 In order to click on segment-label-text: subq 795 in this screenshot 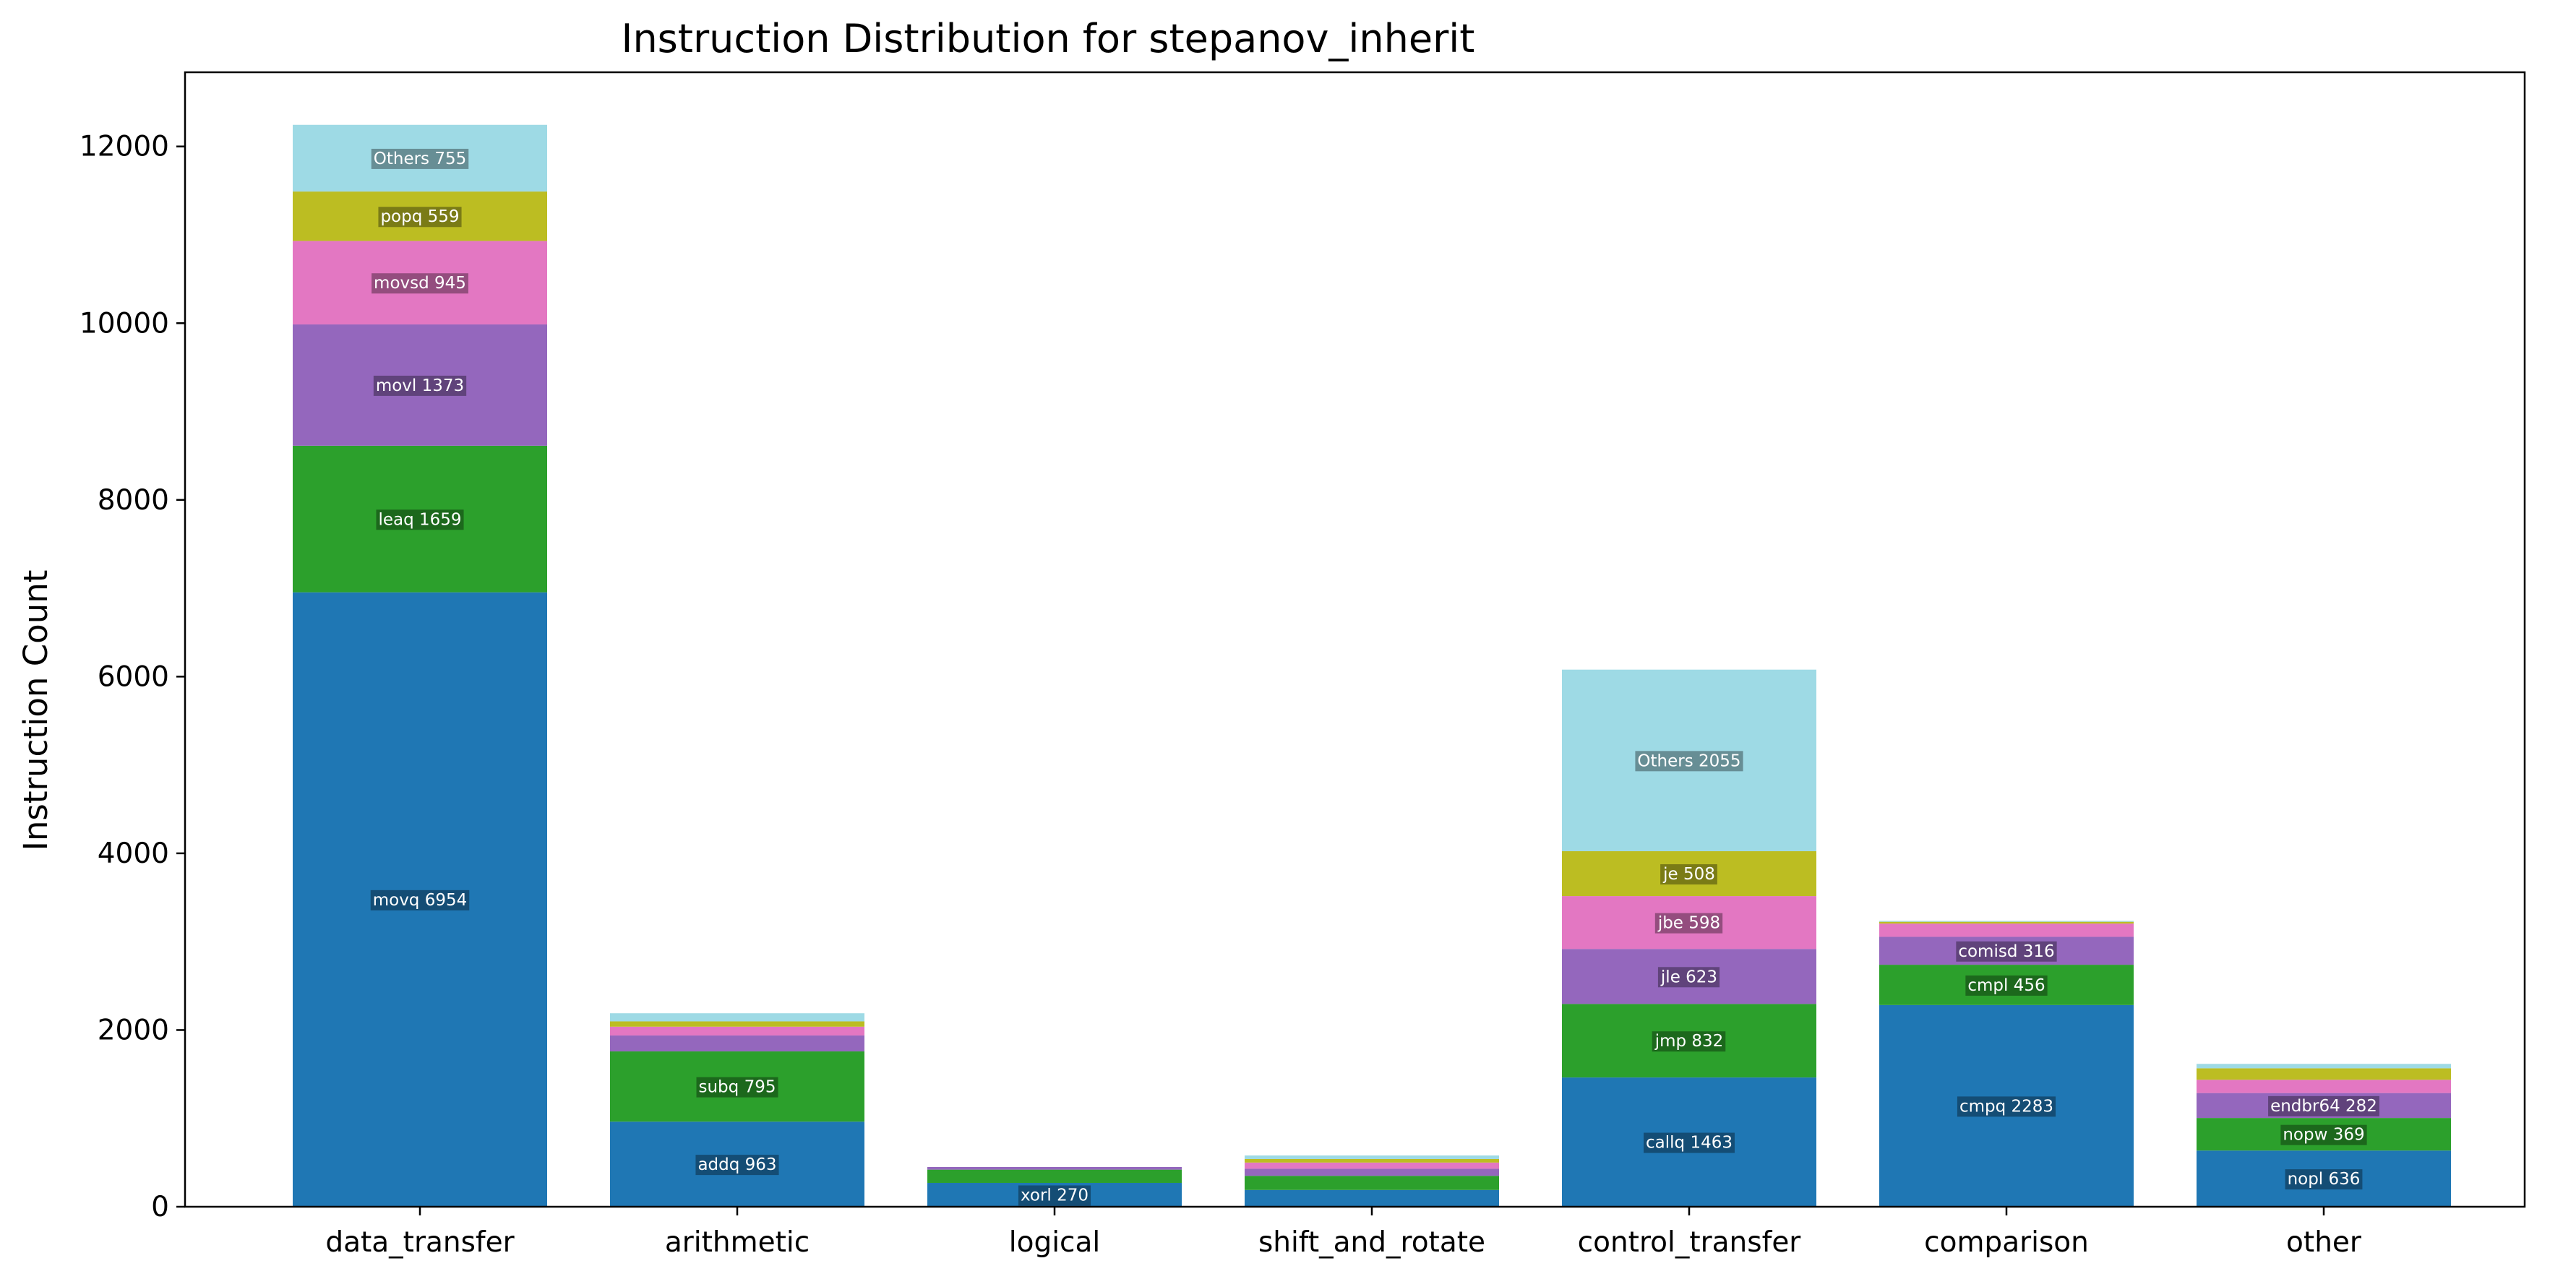, I will do `click(738, 1087)`.